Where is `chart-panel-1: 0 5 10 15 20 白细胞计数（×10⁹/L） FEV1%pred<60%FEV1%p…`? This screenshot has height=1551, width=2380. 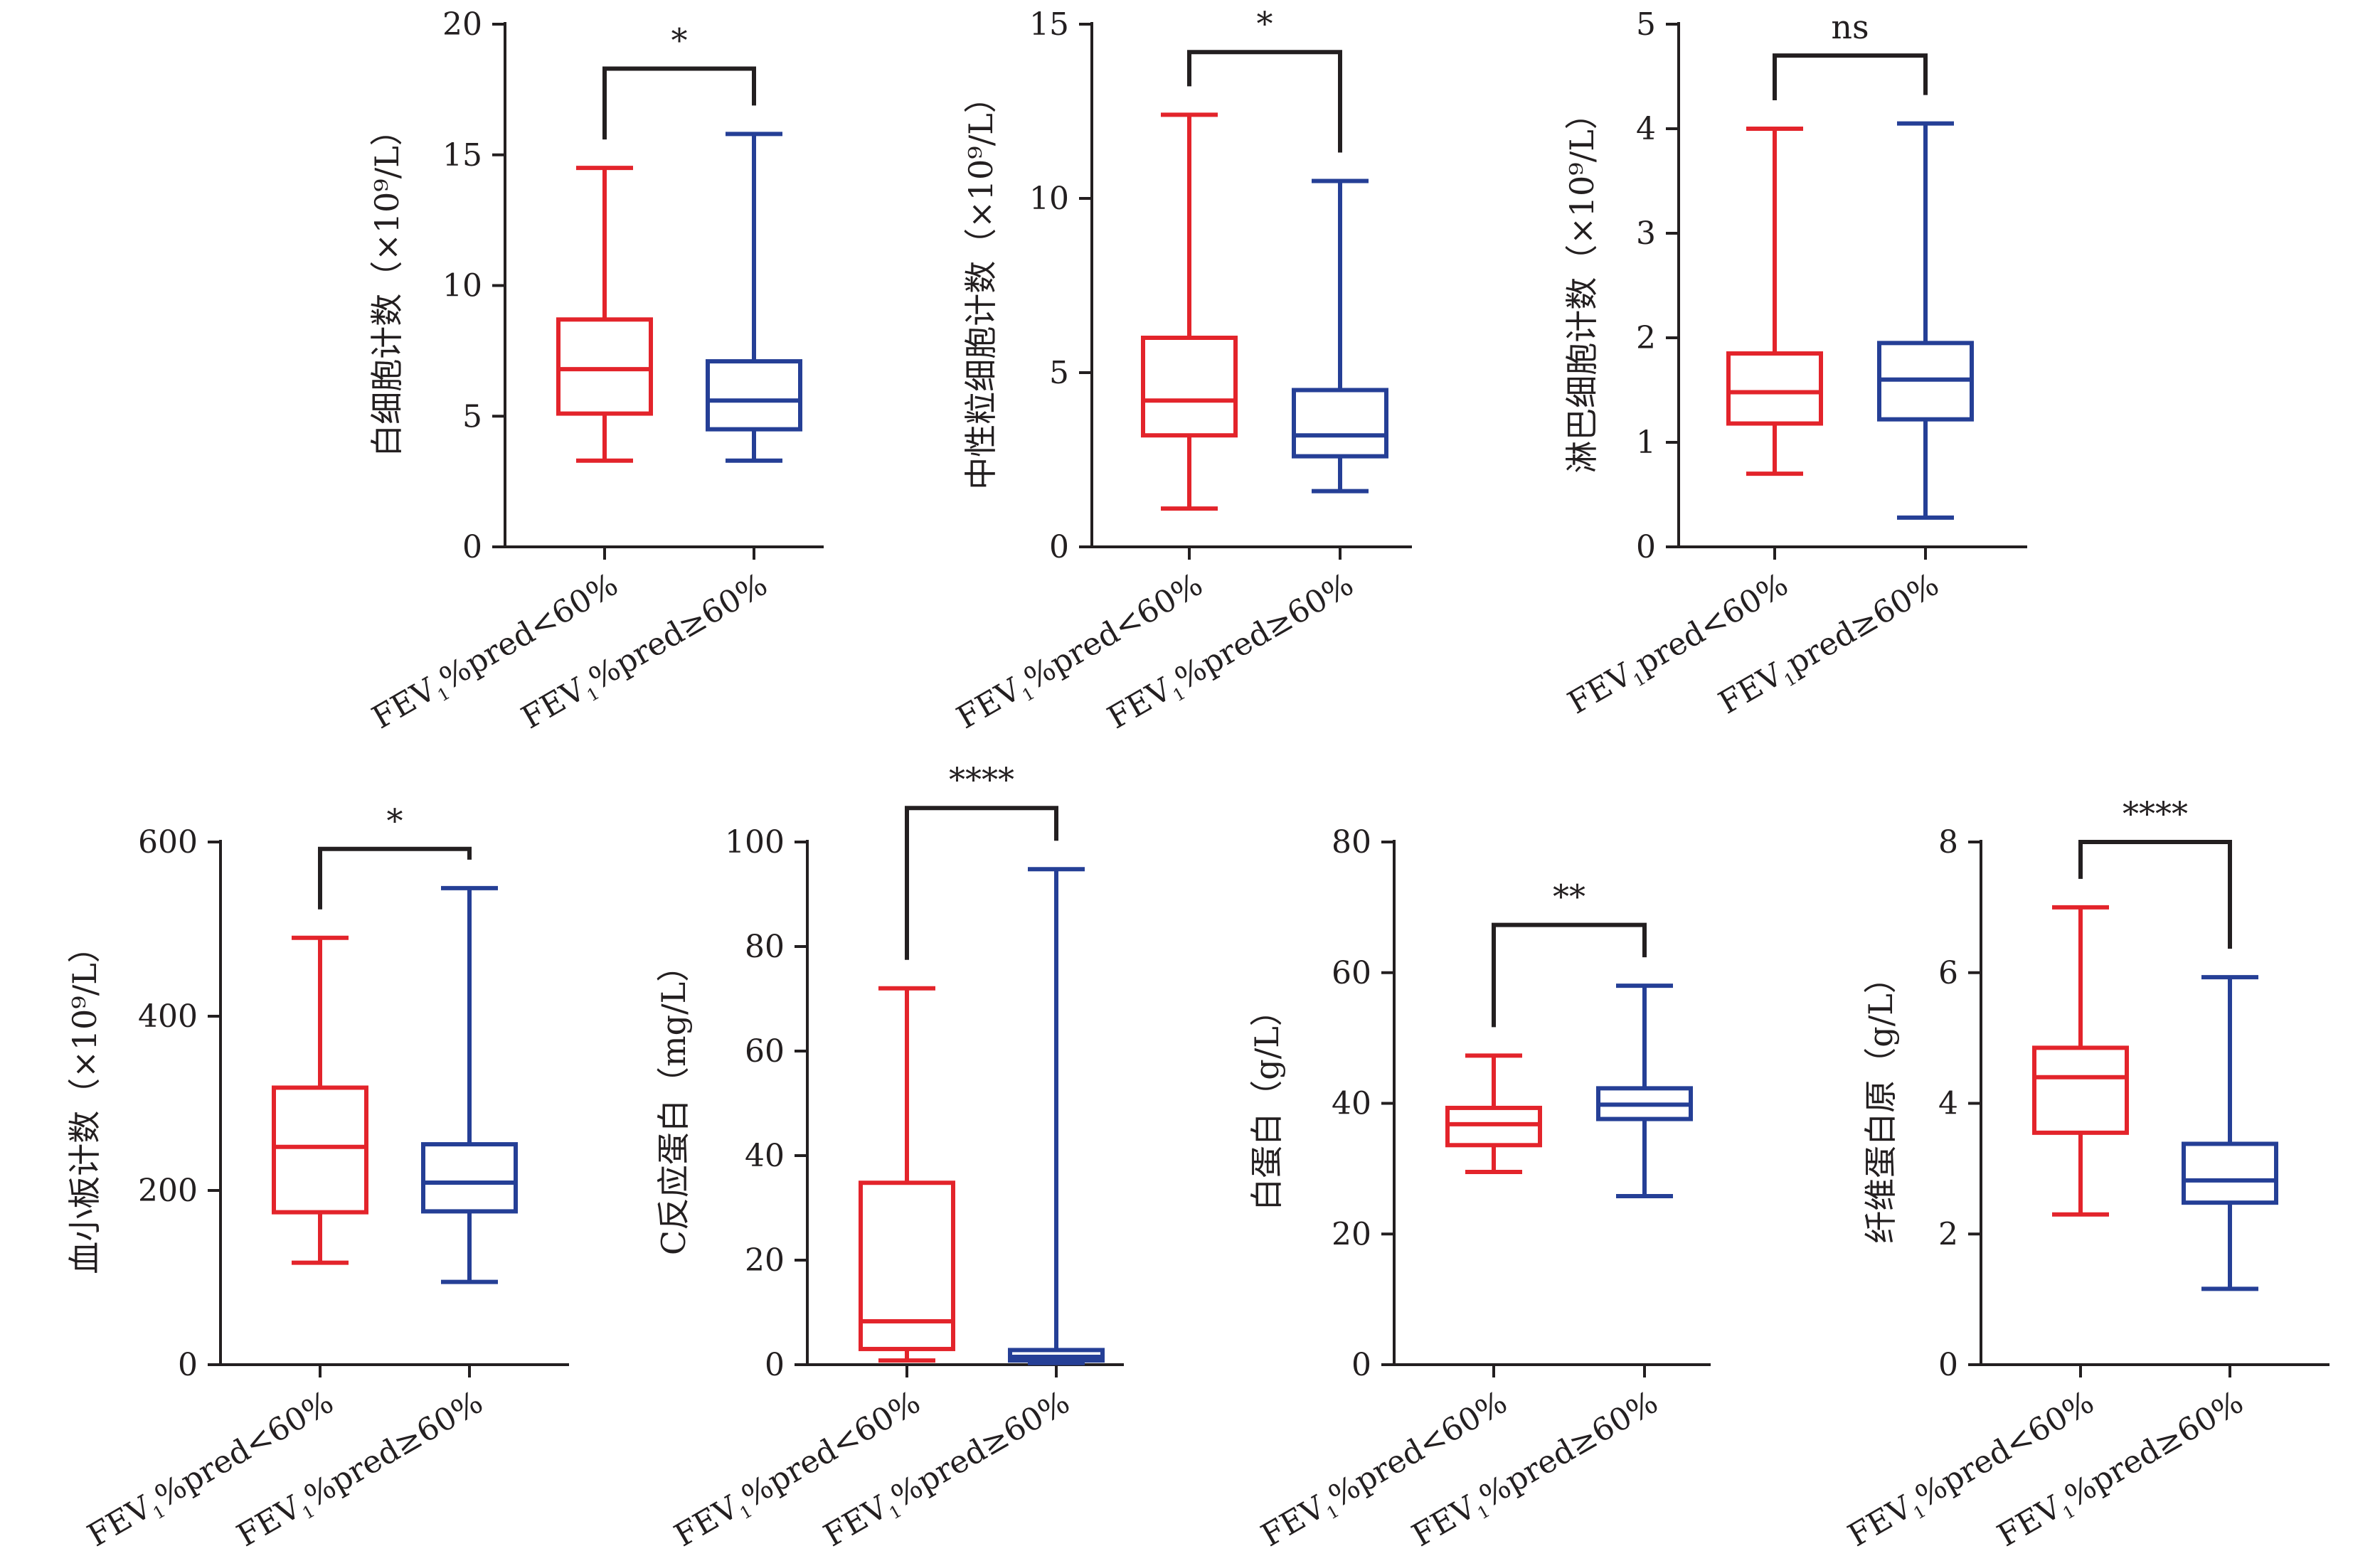 chart-panel-1: 0 5 10 15 20 白细胞计数（×10⁹/L） FEV1%pred<60%FEV1%p… is located at coordinates (595, 373).